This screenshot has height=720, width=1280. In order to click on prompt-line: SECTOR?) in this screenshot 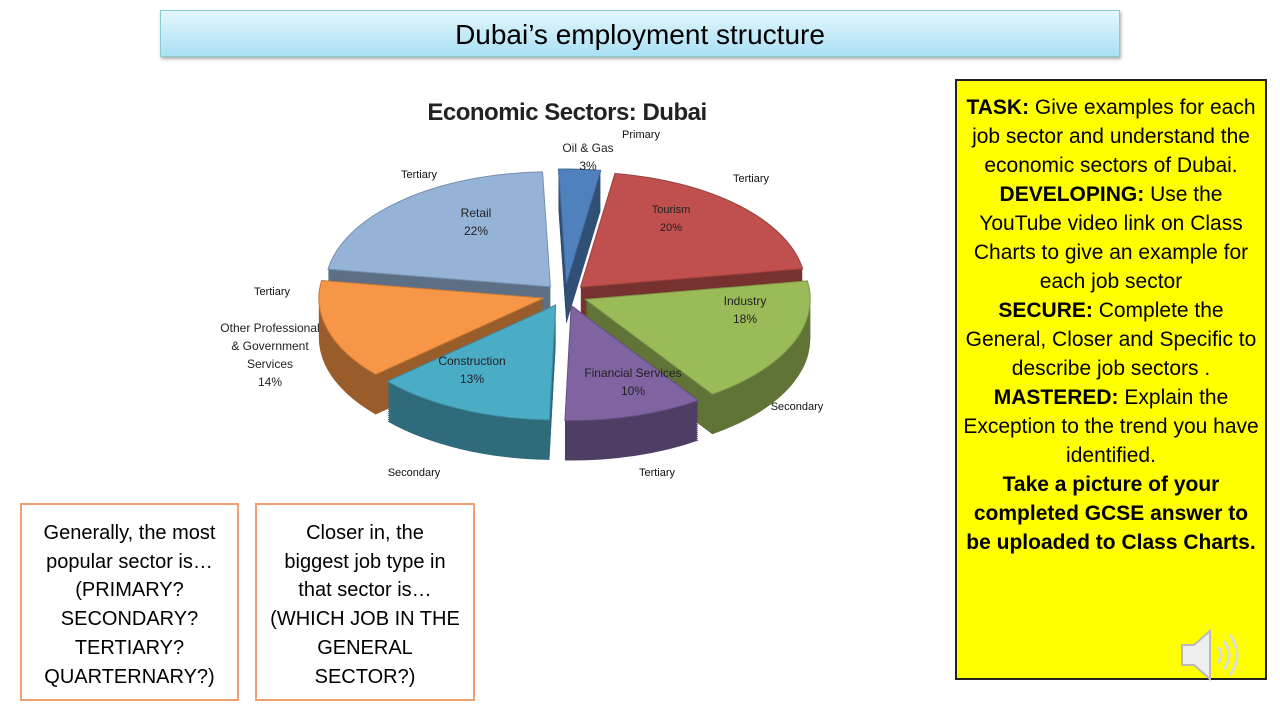, I will do `click(365, 676)`.